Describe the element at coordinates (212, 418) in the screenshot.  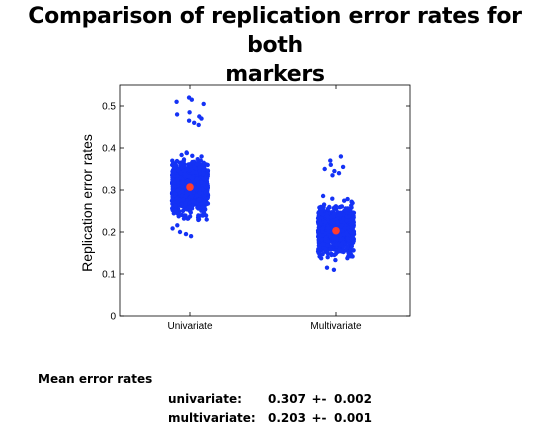
I see `stat-label: multivariate:` at that location.